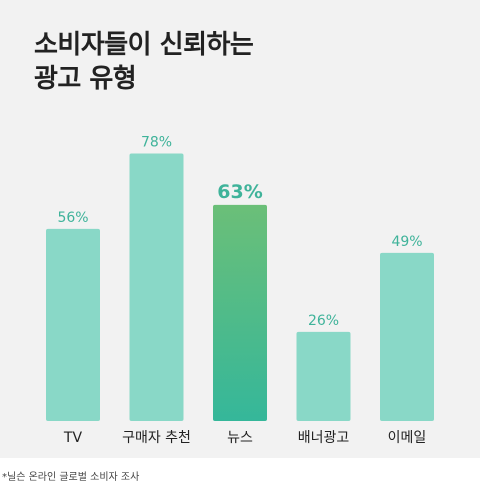 The image size is (480, 483). I want to click on value-label-1: 78%, so click(156, 142).